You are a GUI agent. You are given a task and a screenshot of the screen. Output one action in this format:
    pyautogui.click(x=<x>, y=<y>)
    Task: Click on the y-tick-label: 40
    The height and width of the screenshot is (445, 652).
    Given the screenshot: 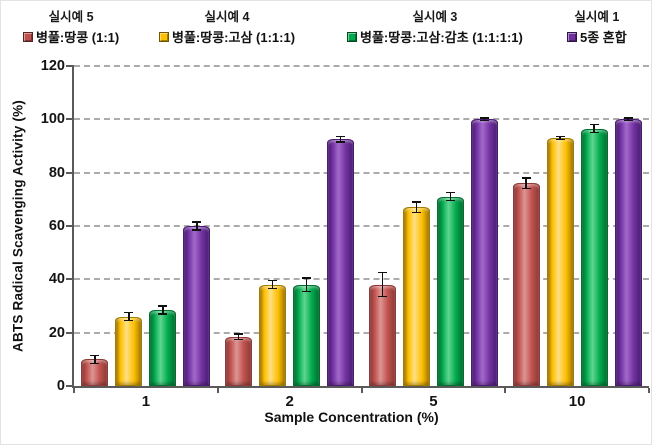 What is the action you would take?
    pyautogui.click(x=56, y=279)
    